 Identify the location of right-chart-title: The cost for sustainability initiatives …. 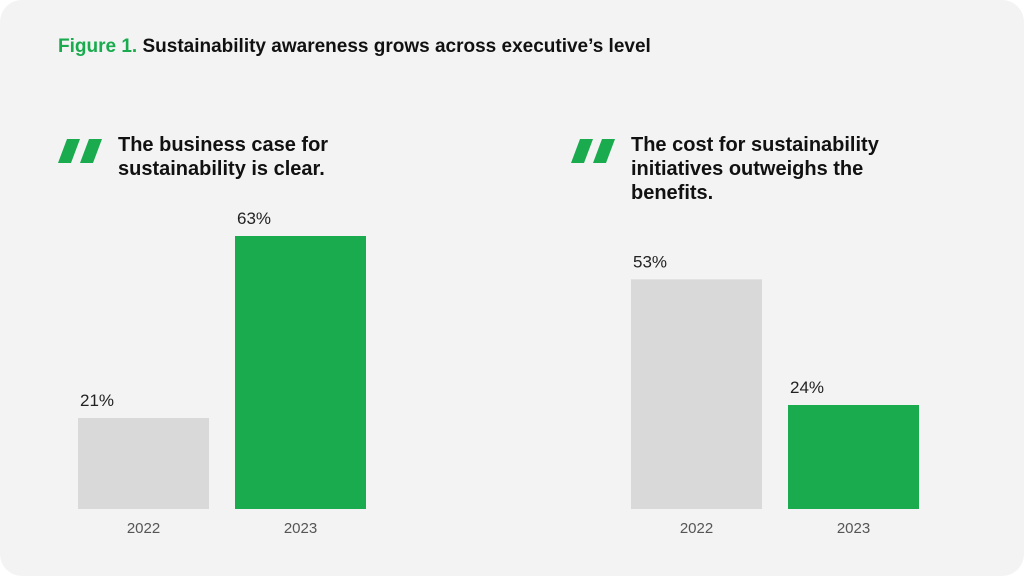
(755, 169).